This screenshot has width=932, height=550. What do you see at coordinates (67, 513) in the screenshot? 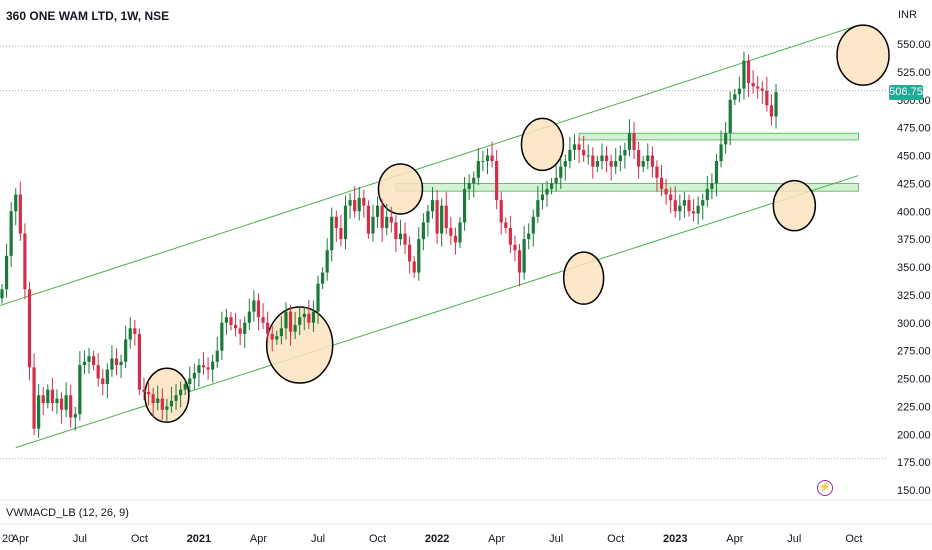
I see `indicator-label: VWMACD_LB (12, 26, 9)` at bounding box center [67, 513].